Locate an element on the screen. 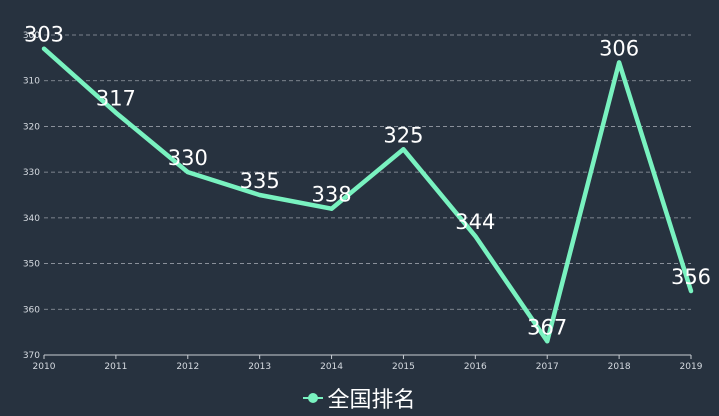 This screenshot has width=719, height=416. legend: 全国排名 is located at coordinates (359, 398).